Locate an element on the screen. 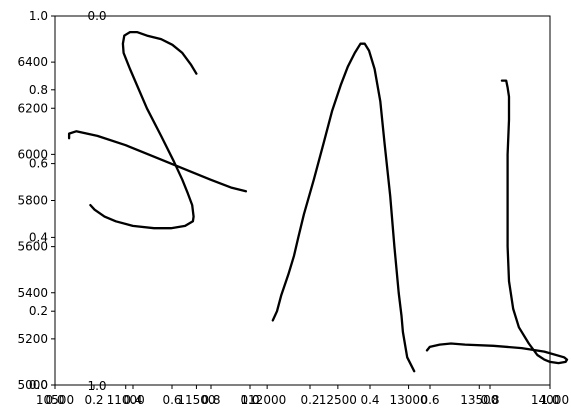  overlay-bottom-x-labels: 0.0 0.2 0.4 0.6 0.8 1.00.0 0.2 0.4 0.6 0.8 1.0 is located at coordinates (302, 396).